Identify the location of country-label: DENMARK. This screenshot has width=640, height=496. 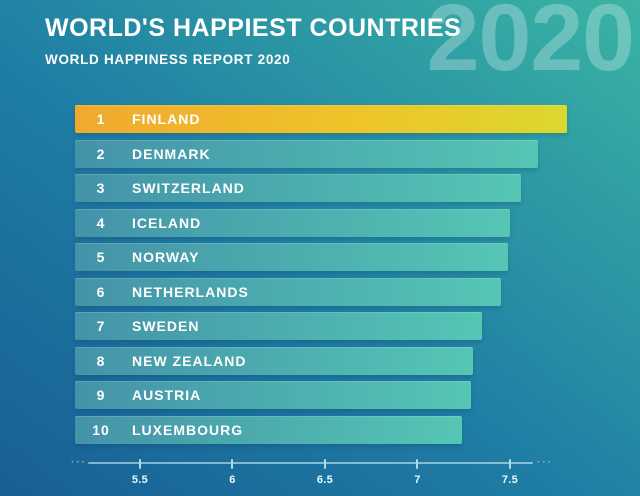
(171, 153).